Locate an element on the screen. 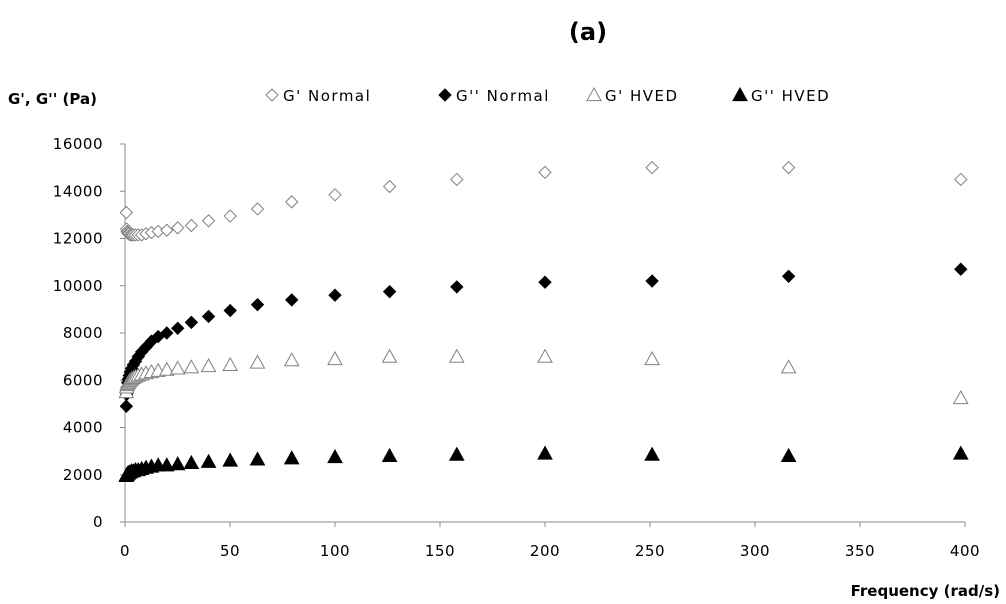 Image resolution: width=1006 pixels, height=604 pixels. legend-item: G'' HVED is located at coordinates (781, 95).